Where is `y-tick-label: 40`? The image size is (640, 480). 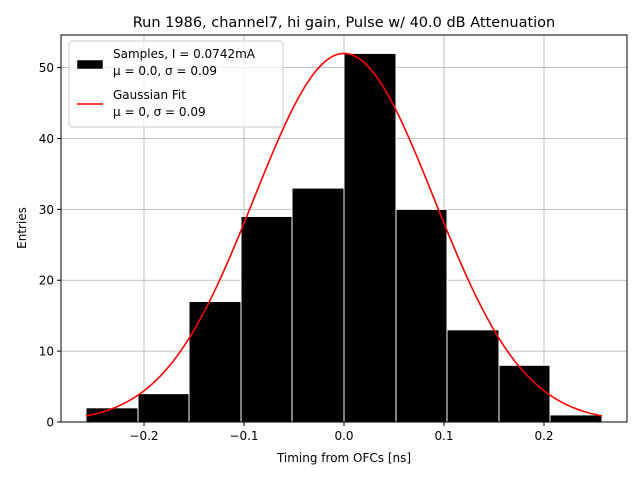
y-tick-label: 40 is located at coordinates (46, 139).